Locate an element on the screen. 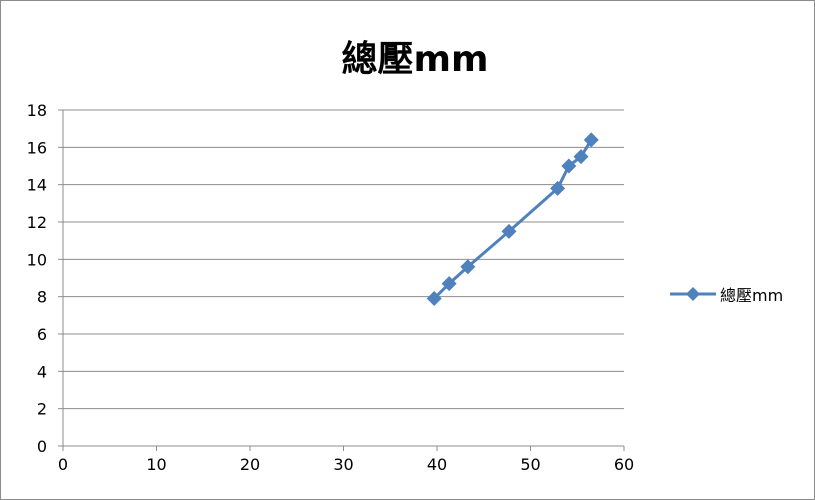  legend-swatch is located at coordinates (693, 294).